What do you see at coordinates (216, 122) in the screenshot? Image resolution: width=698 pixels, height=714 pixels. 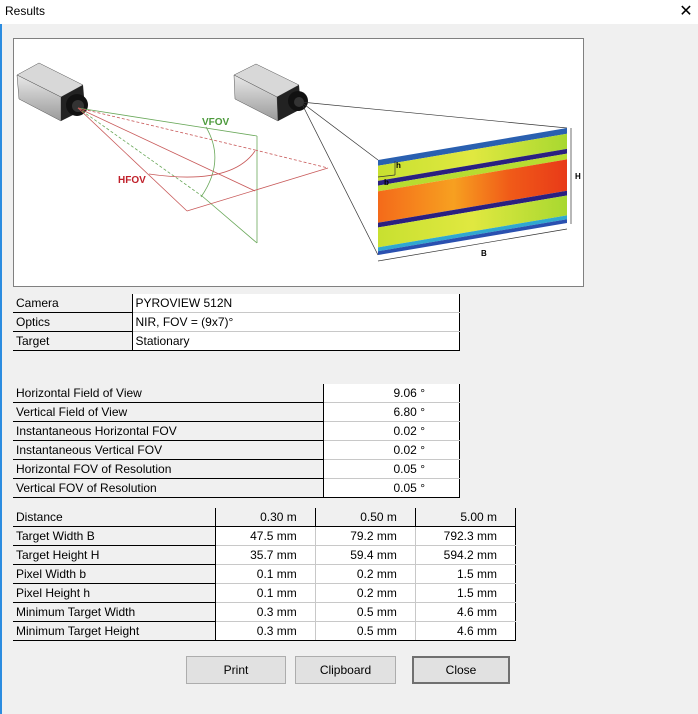 I see `vfov-label: VFOV` at bounding box center [216, 122].